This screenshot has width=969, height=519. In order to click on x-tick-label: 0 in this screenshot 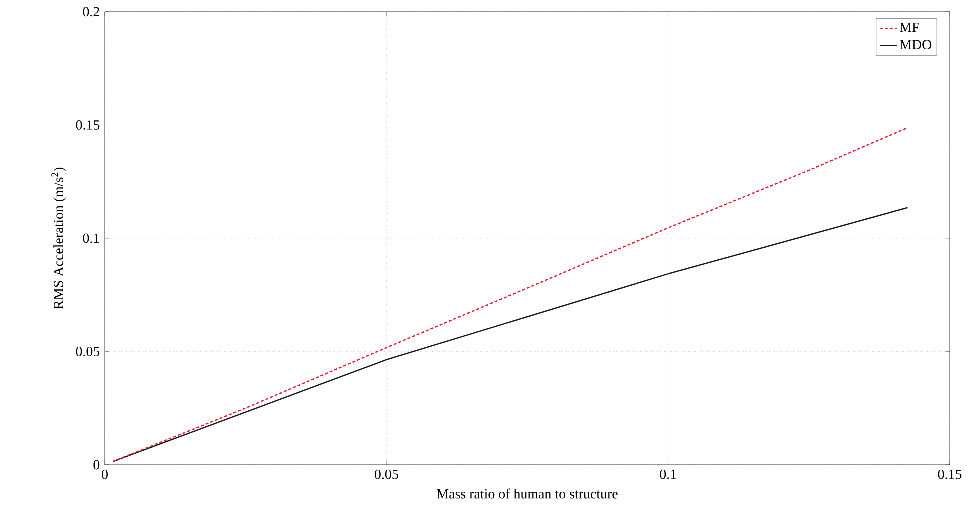, I will do `click(105, 475)`.